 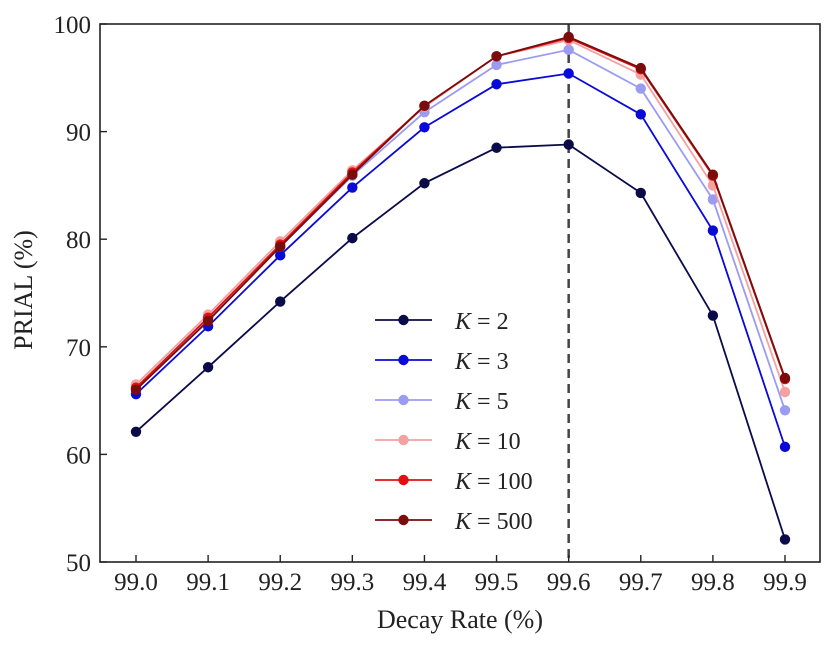 I want to click on x-tick-label: 99.9, so click(x=785, y=582).